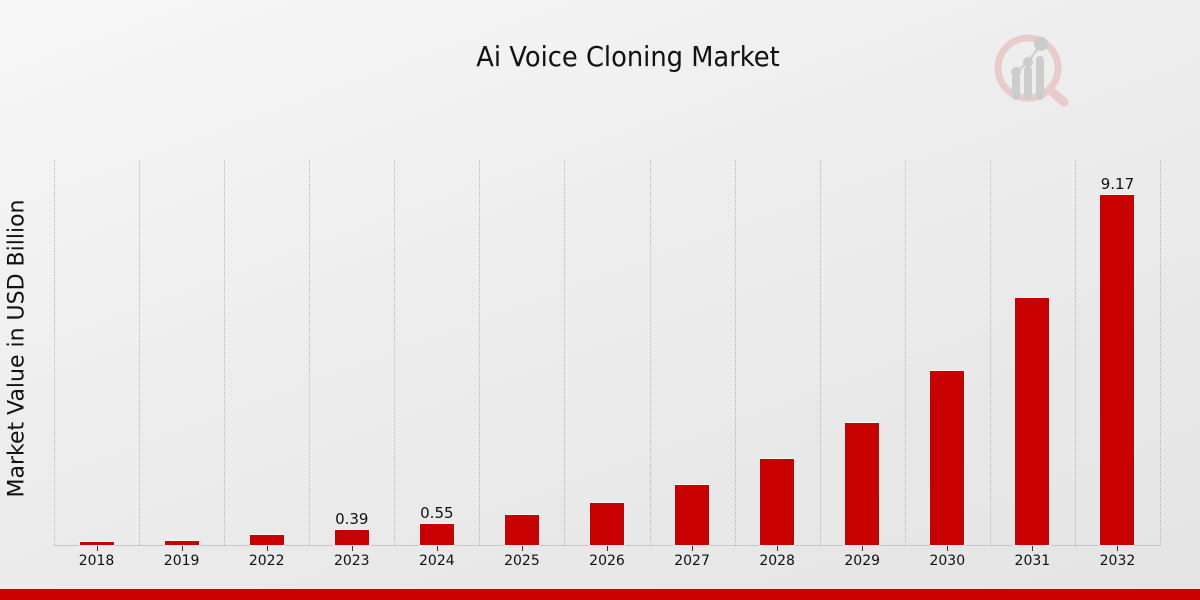 This screenshot has width=1200, height=600. I want to click on y-axis-label: Market Value in USD Billion, so click(17, 348).